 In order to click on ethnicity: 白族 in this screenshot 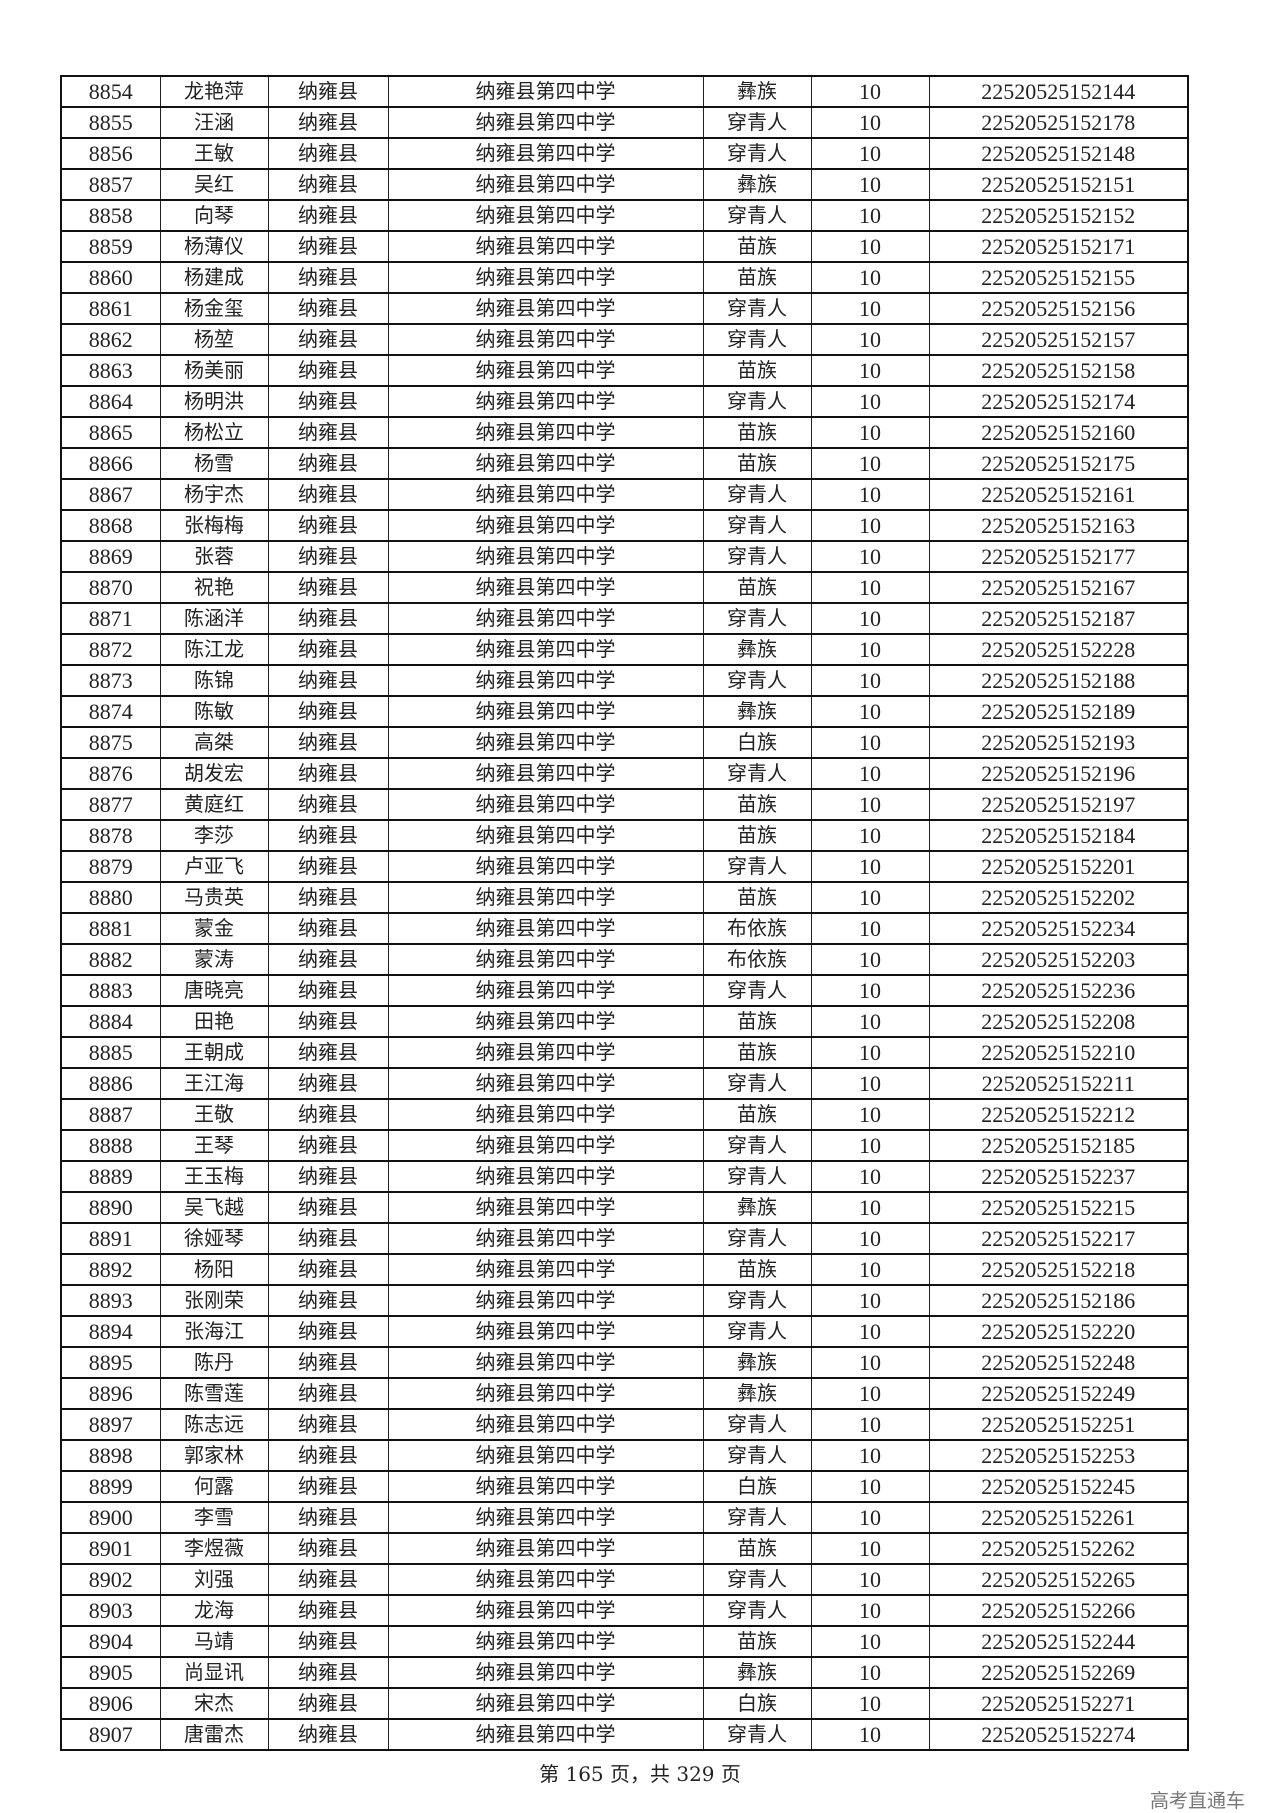, I will do `click(757, 742)`.